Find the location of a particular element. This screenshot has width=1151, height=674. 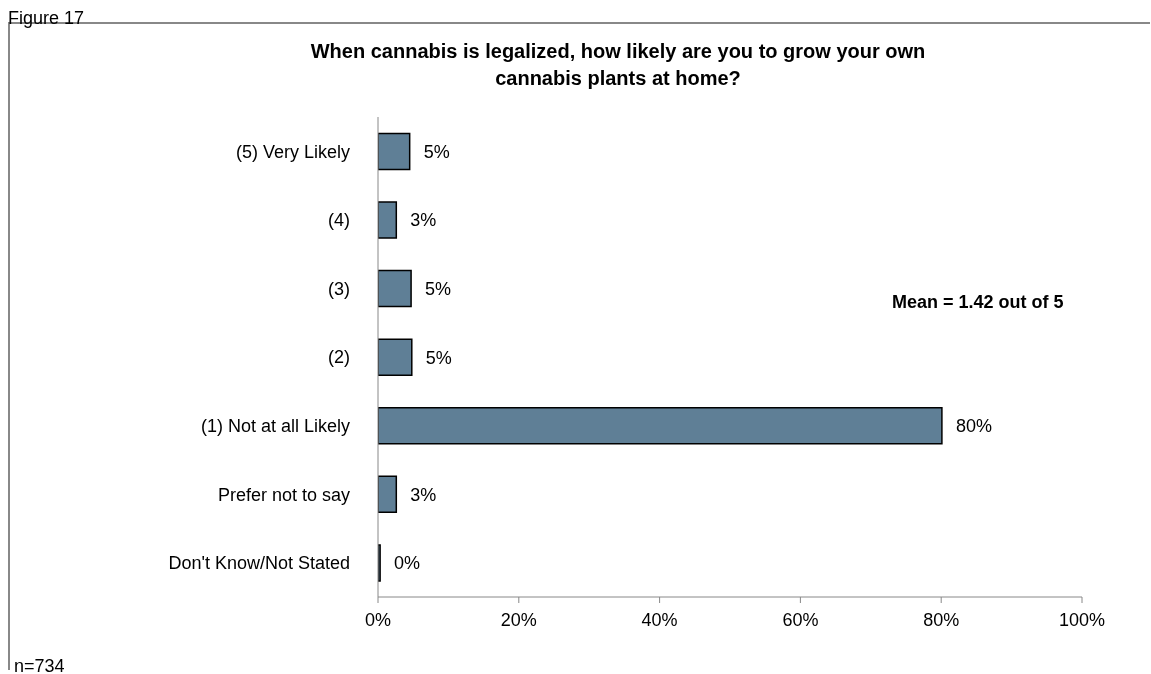

x-tick-label: 60% is located at coordinates (800, 619).